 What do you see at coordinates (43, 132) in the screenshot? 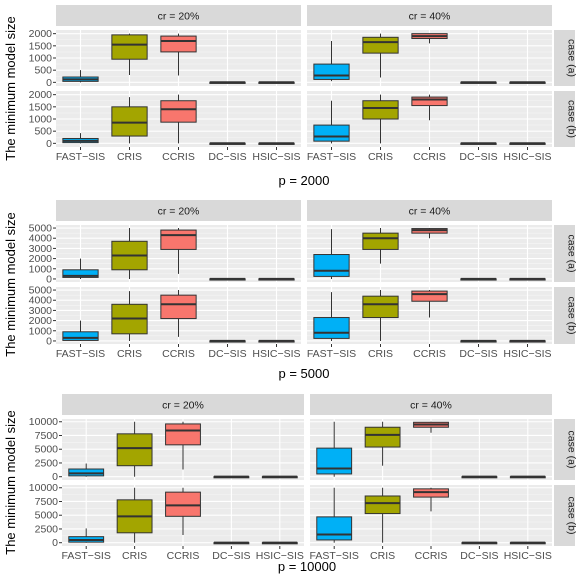
I see `y-tick-label: 500` at bounding box center [43, 132].